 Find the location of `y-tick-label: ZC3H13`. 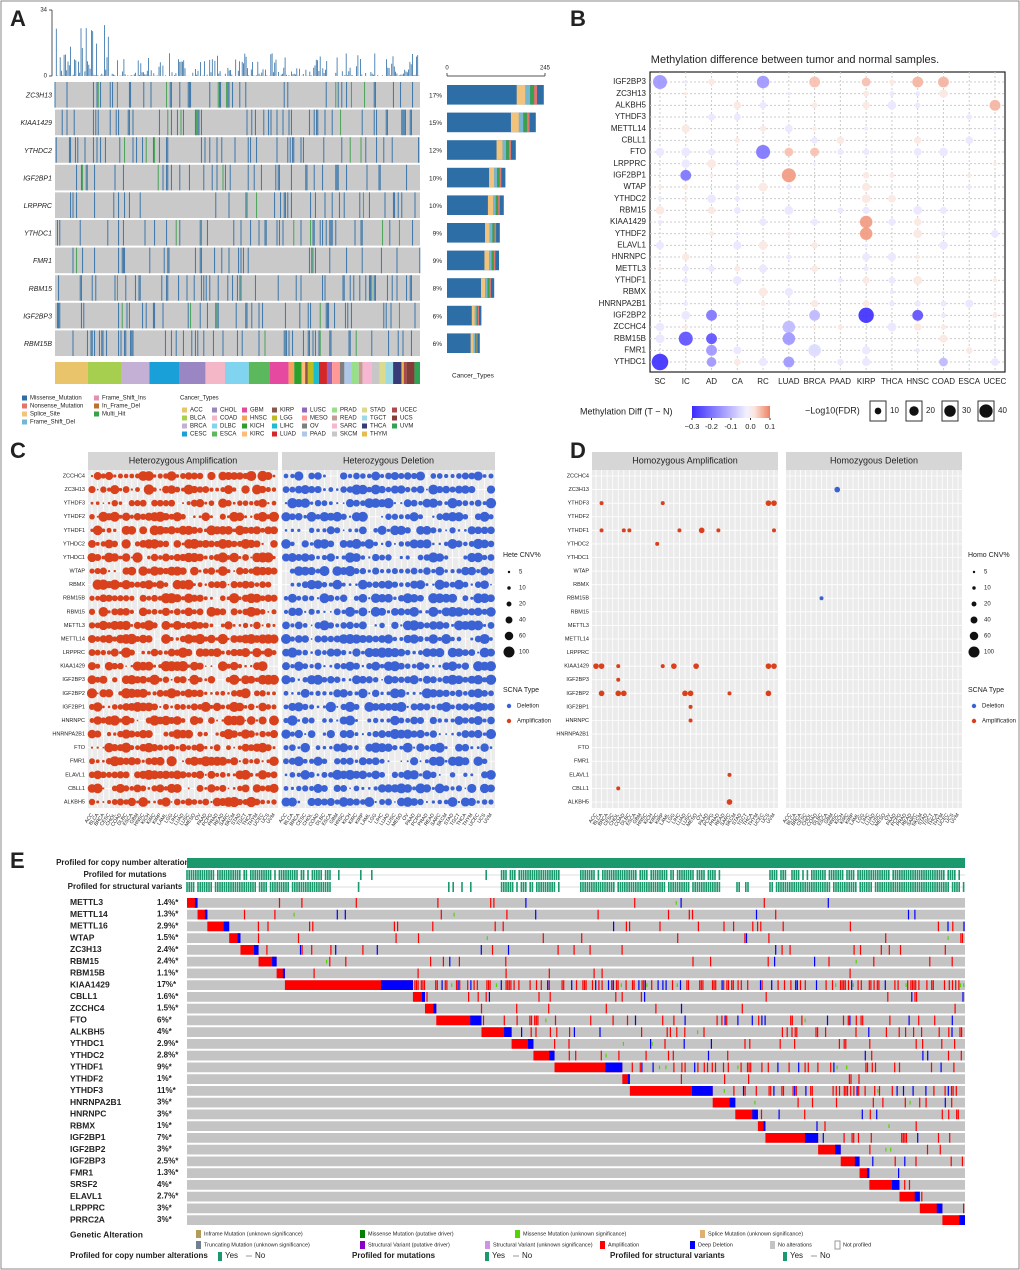

y-tick-label: ZC3H13 is located at coordinates (579, 490).